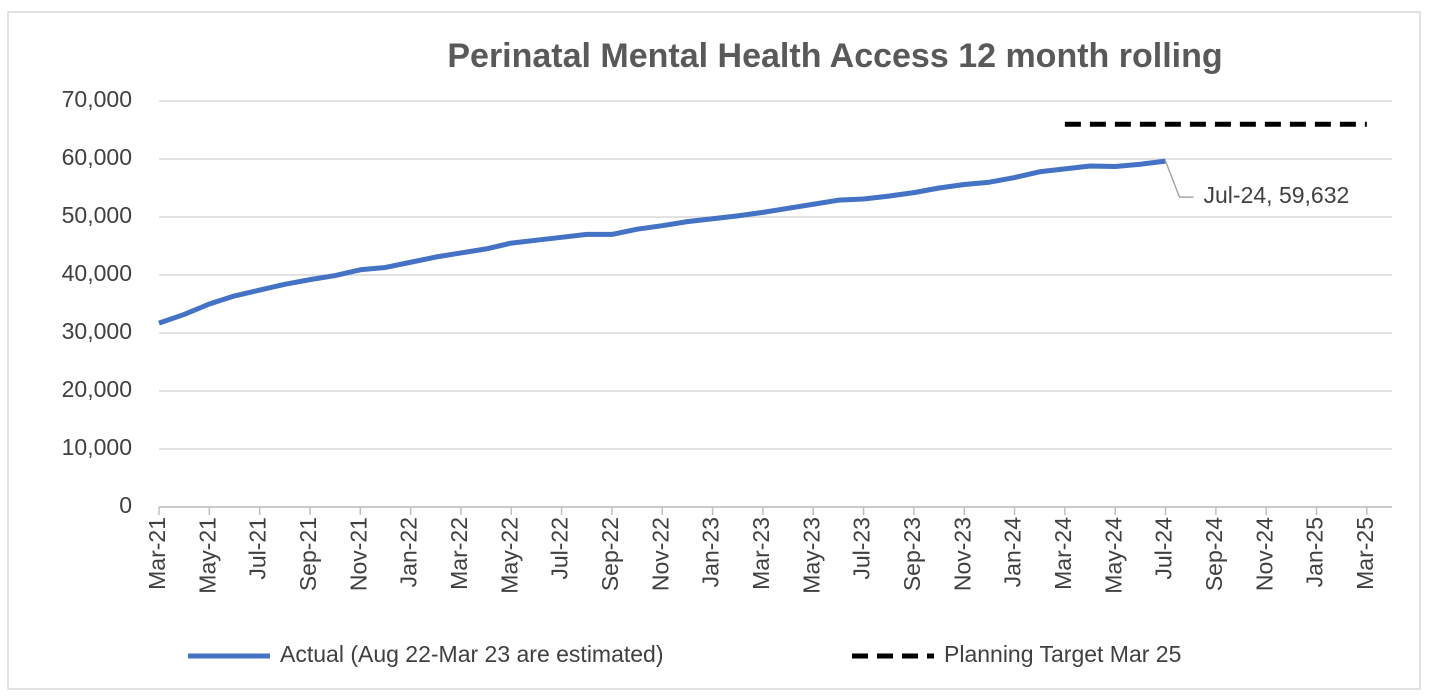  I want to click on x-tick-label: Mar-24, so click(1063, 553).